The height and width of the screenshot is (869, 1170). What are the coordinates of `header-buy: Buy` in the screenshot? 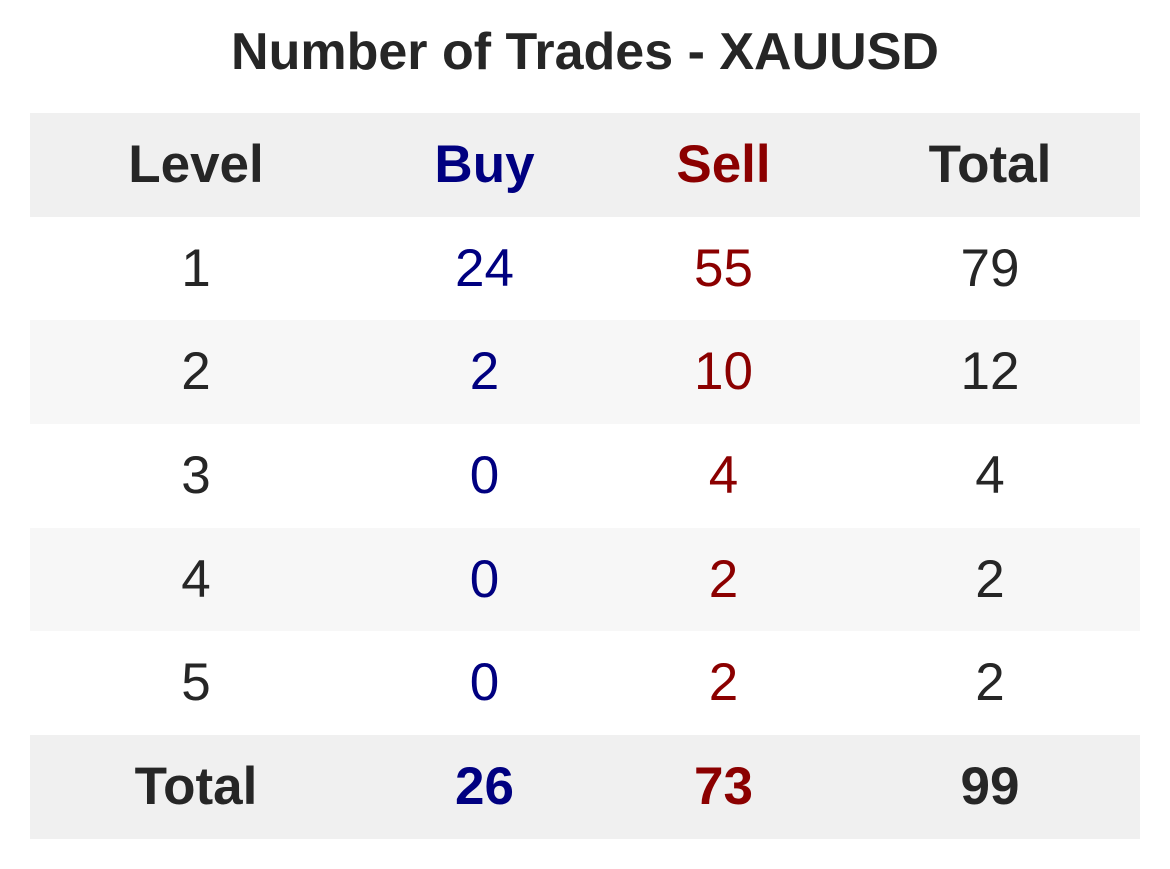 It's located at (484, 164).